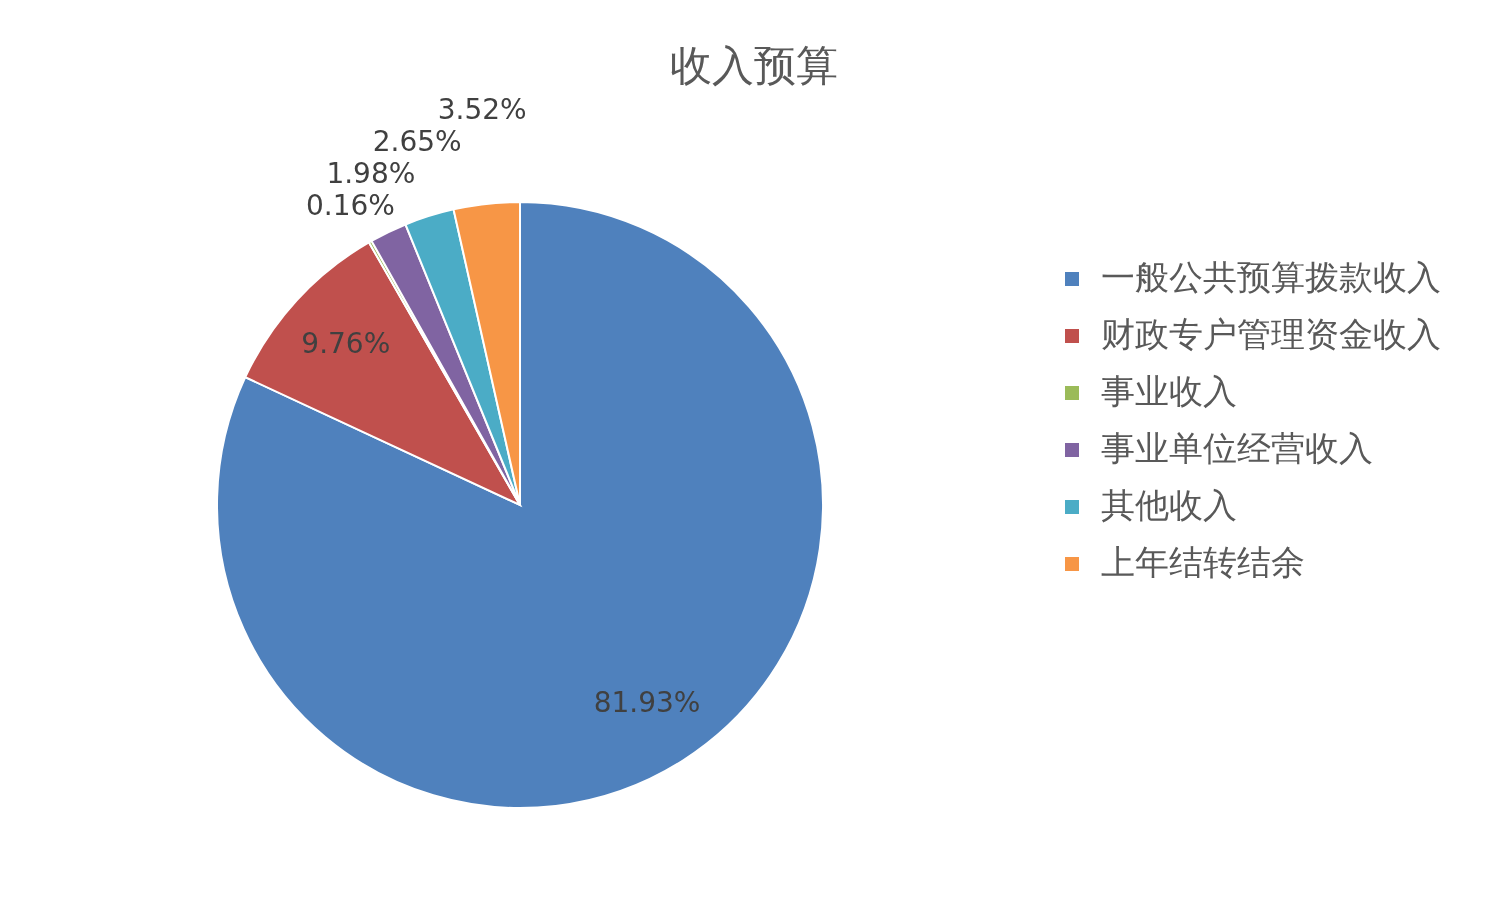 The width and height of the screenshot is (1507, 907). Describe the element at coordinates (1237, 448) in the screenshot. I see `legend-label: 事业单位经营收入` at that location.